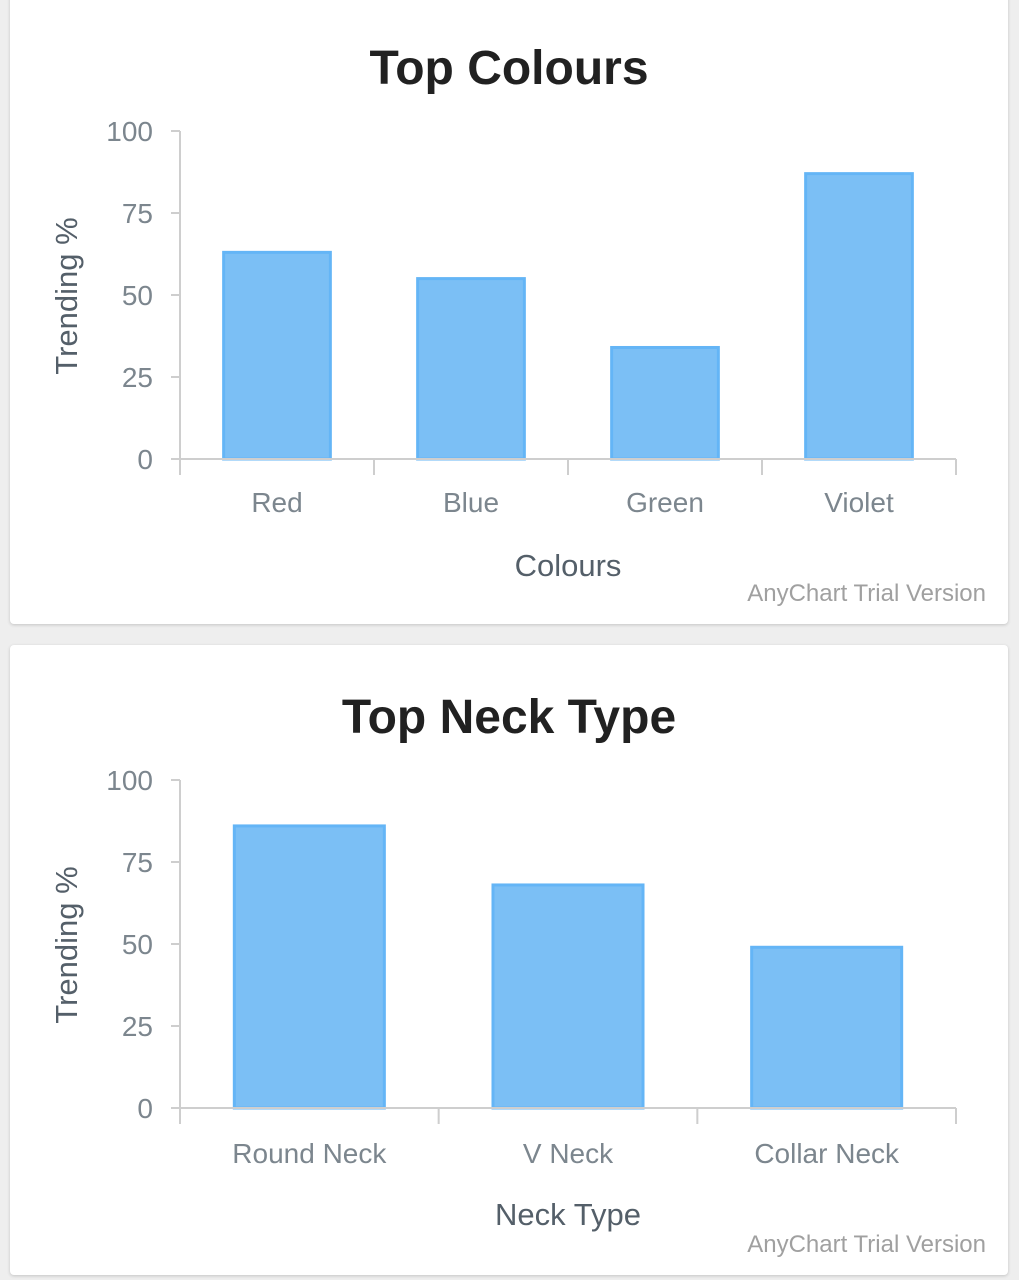 This screenshot has width=1019, height=1280. What do you see at coordinates (277, 355) in the screenshot?
I see `bar-red` at bounding box center [277, 355].